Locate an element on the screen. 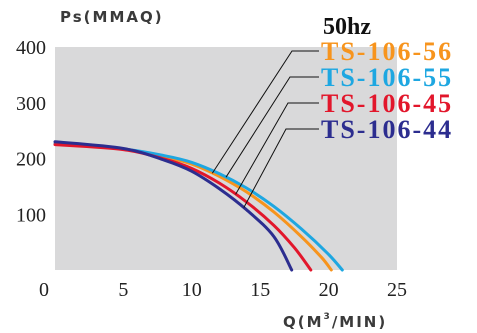 Image resolution: width=477 pixels, height=333 pixels. x-axis-title: Q(M3/MIN) is located at coordinates (335, 321).